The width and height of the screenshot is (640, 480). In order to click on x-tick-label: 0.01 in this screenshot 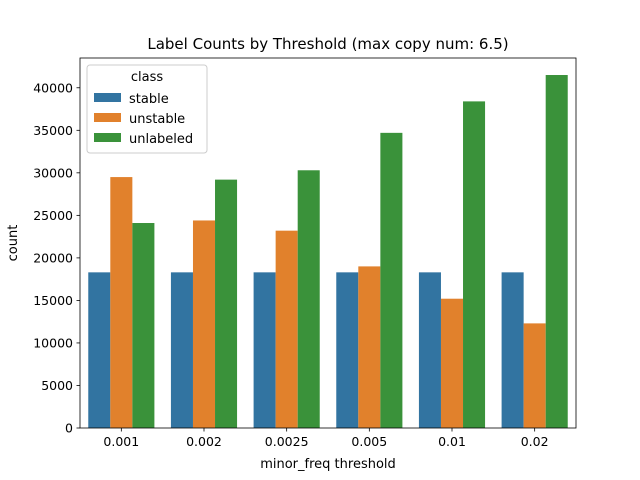, I will do `click(452, 441)`.